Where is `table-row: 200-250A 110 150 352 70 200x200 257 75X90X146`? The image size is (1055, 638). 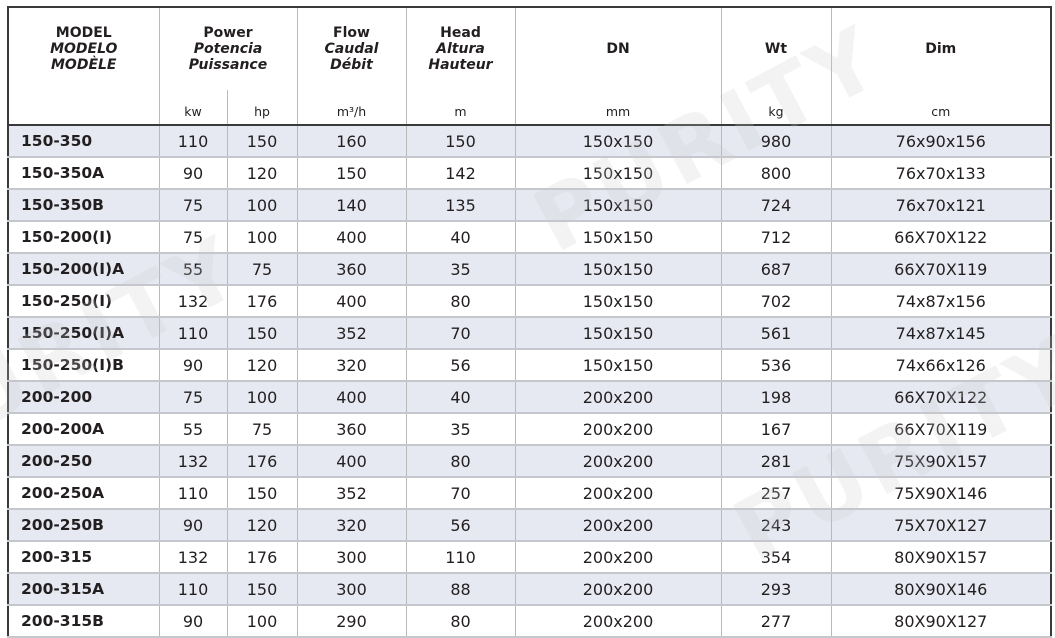 table-row: 200-250A 110 150 352 70 200x200 257 75X90X146 is located at coordinates (529, 493).